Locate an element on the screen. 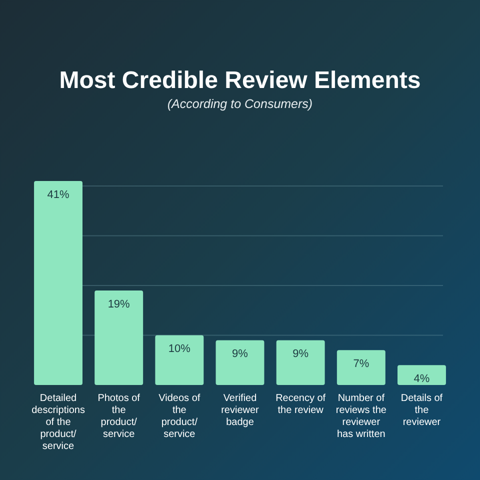 The width and height of the screenshot is (480, 480). chart-title: Most Credible Review Elements is located at coordinates (240, 80).